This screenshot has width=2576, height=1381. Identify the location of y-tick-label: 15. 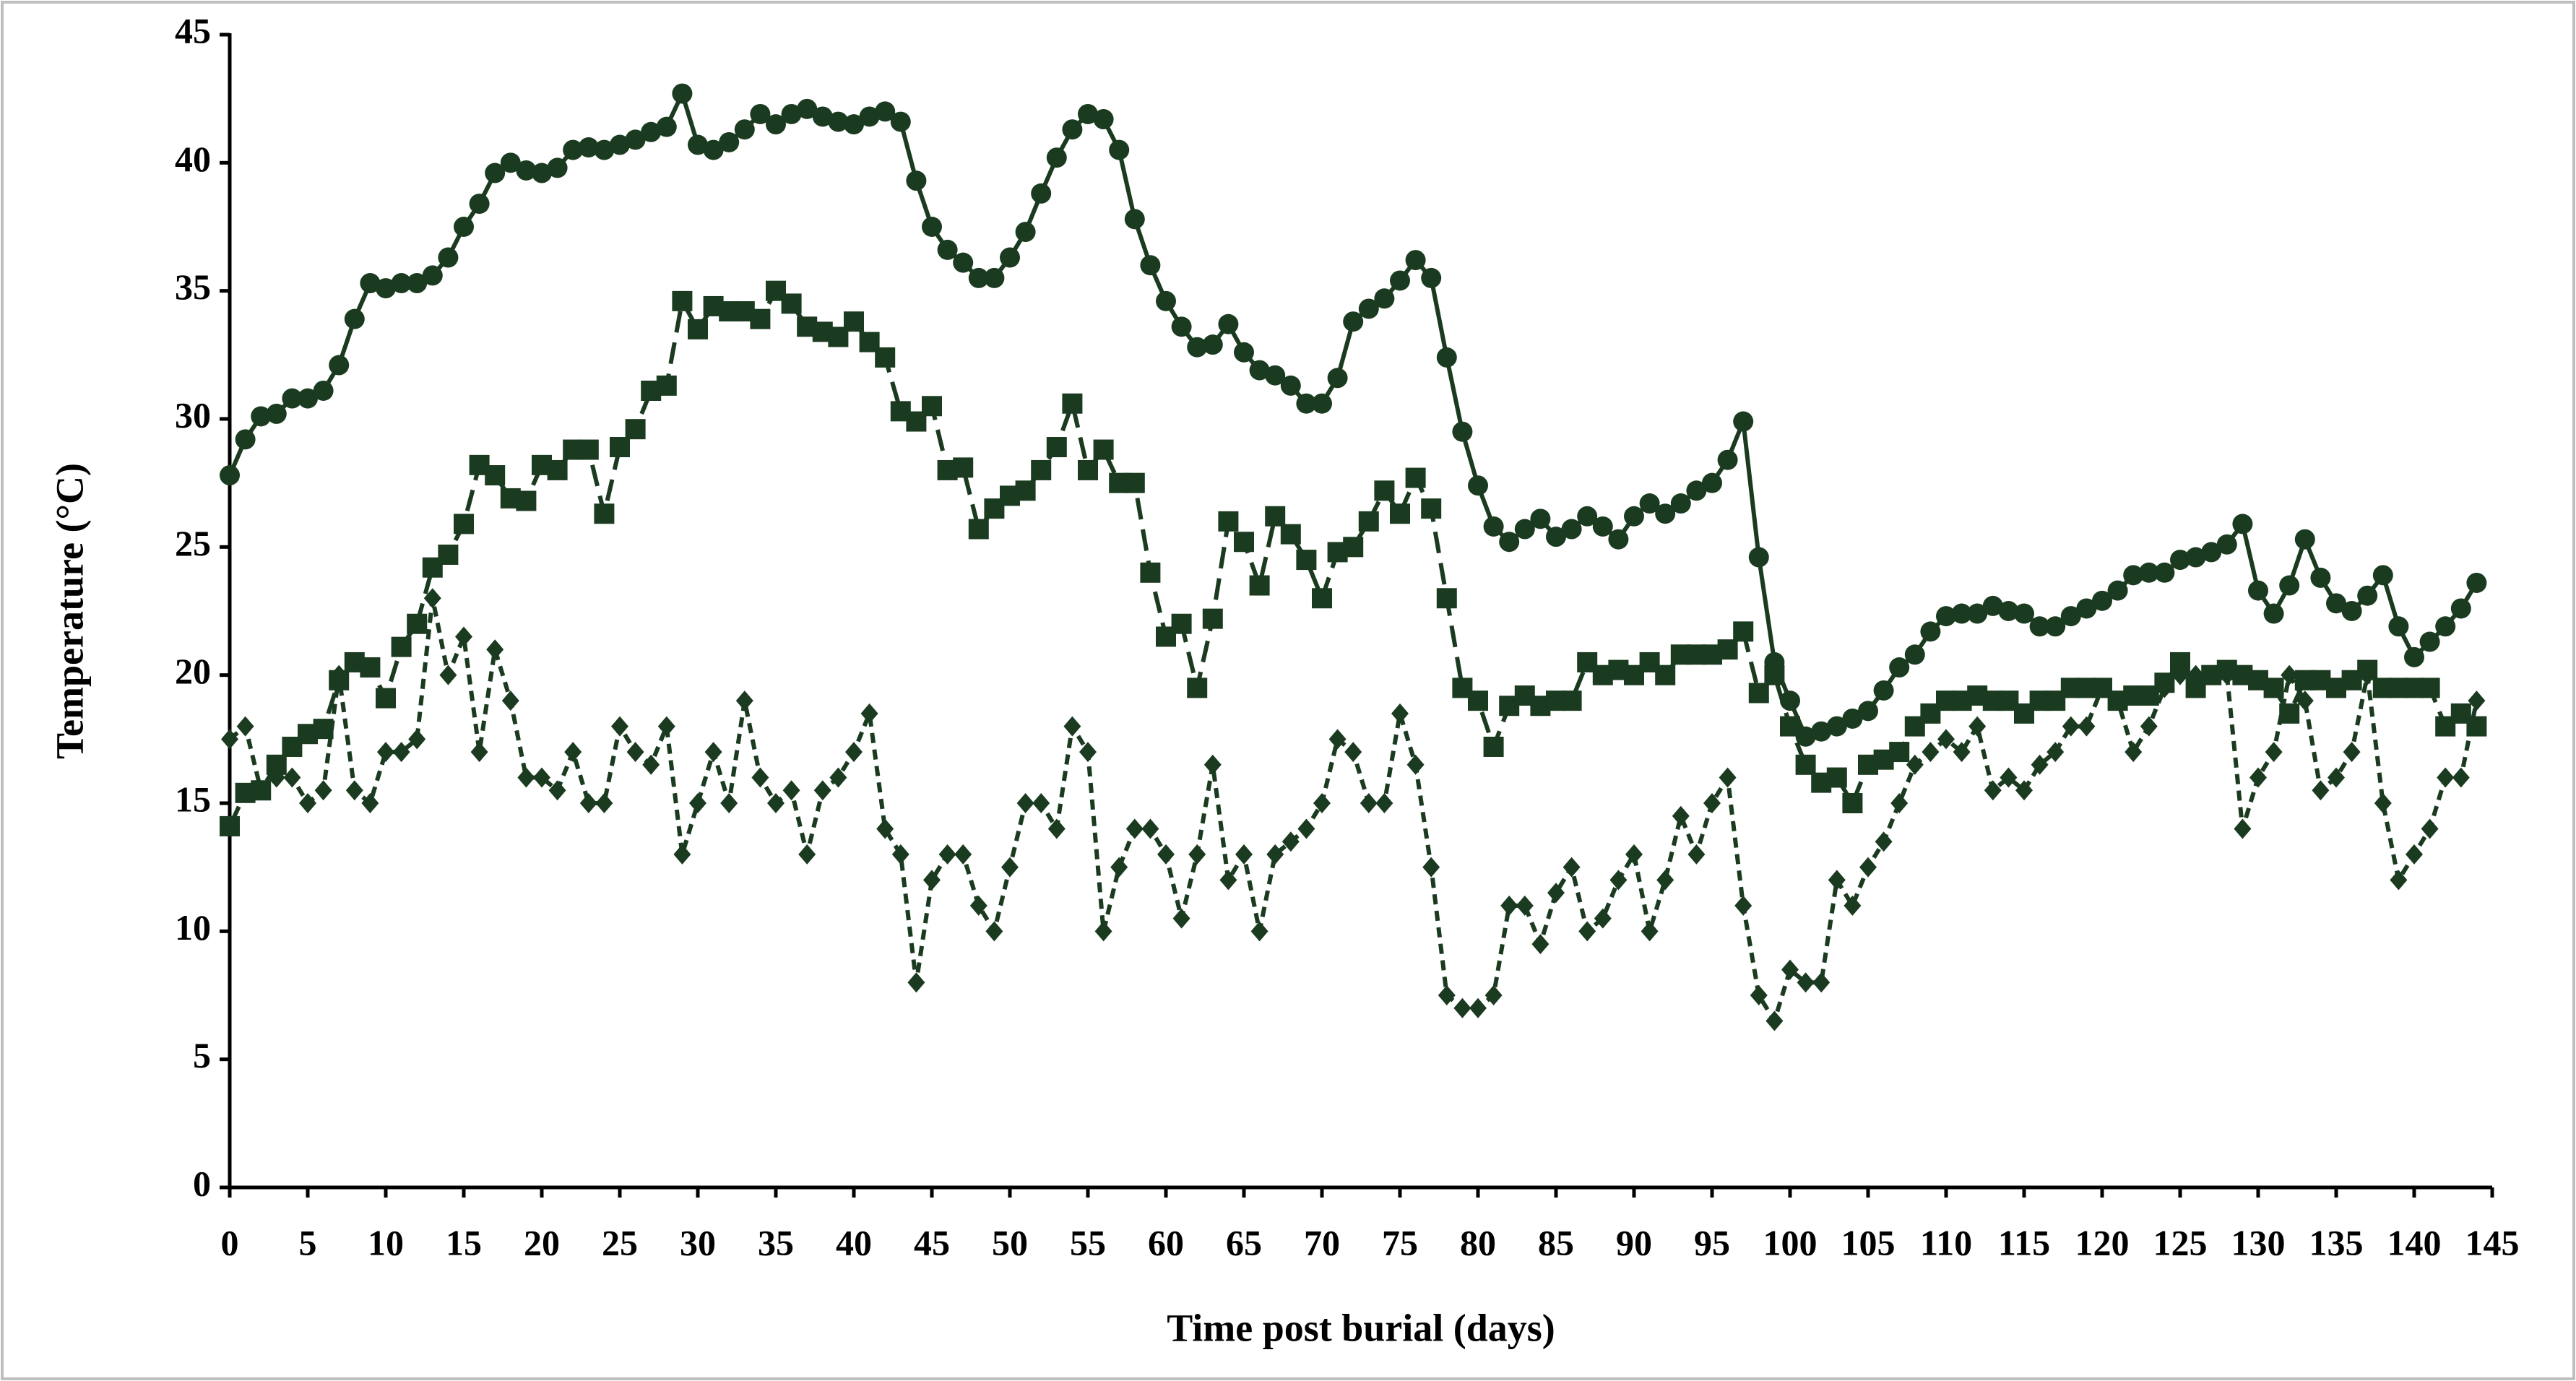
(193, 799).